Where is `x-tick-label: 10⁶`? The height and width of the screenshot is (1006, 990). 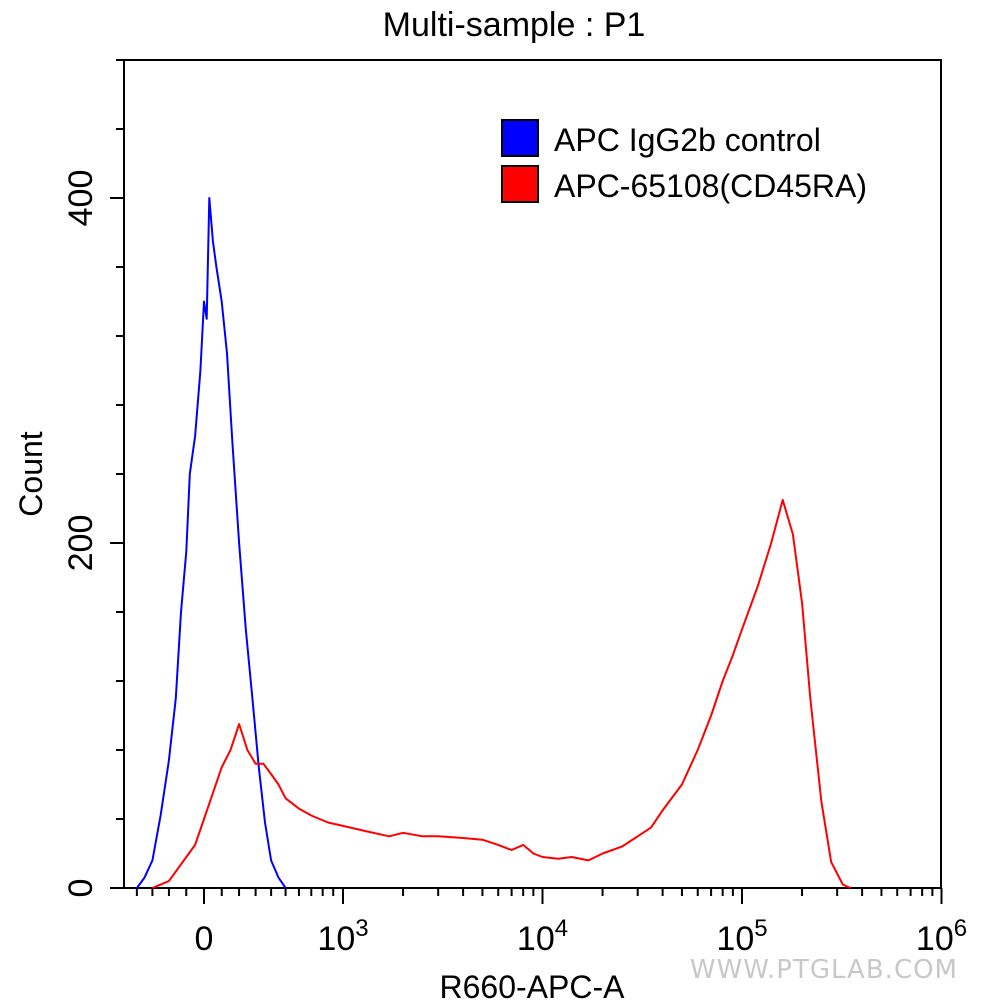
x-tick-label: 10⁶ is located at coordinates (941, 936).